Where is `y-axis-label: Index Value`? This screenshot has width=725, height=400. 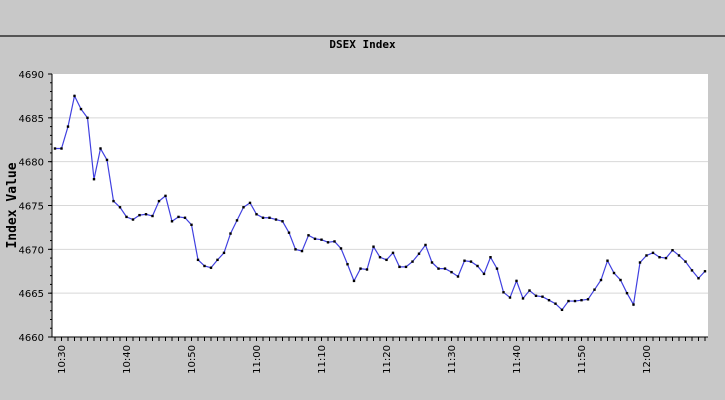
y-axis-label: Index Value is located at coordinates (12, 205).